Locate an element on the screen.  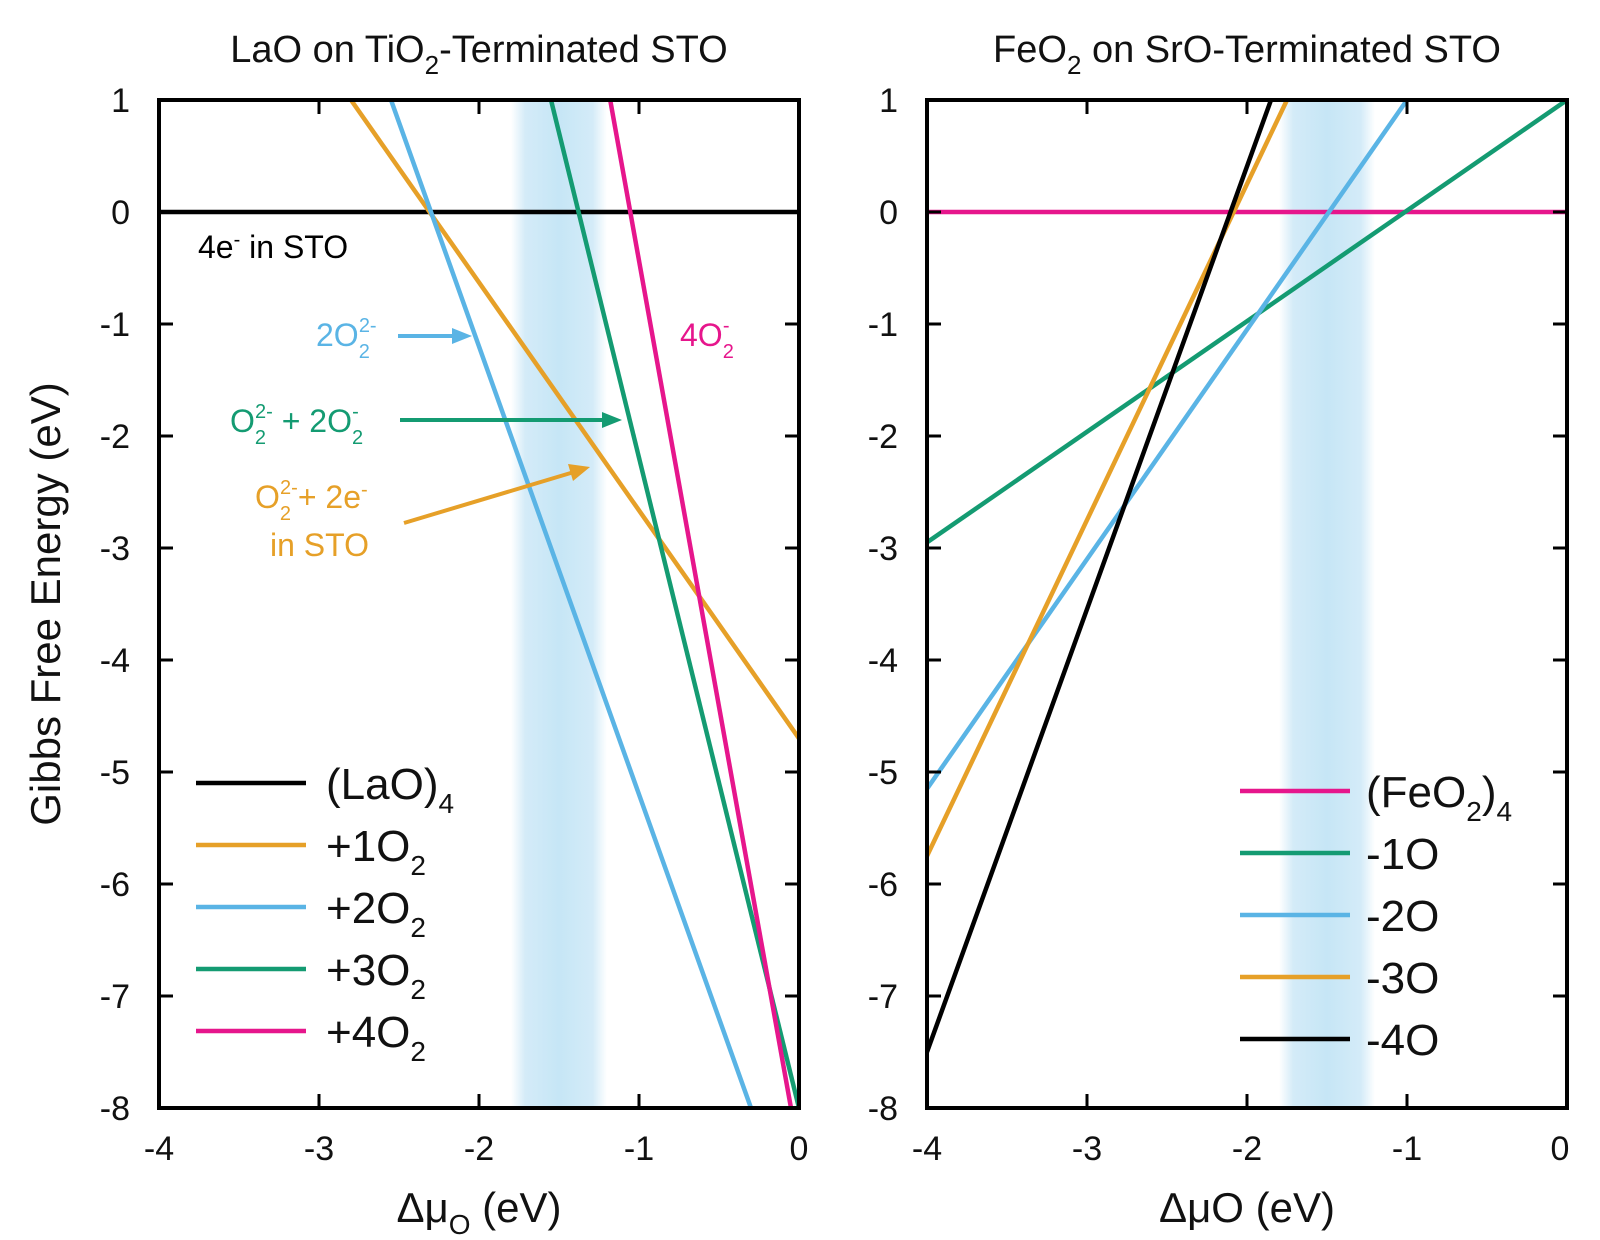
left-panel-title: LaO on TiO2-Terminated STO is located at coordinates (478, 54).